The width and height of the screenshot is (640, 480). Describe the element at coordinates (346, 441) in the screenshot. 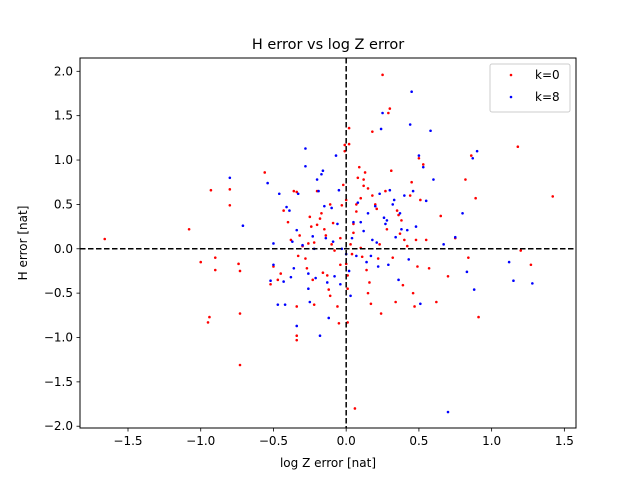

I see `x-tick-label: 0.0` at that location.